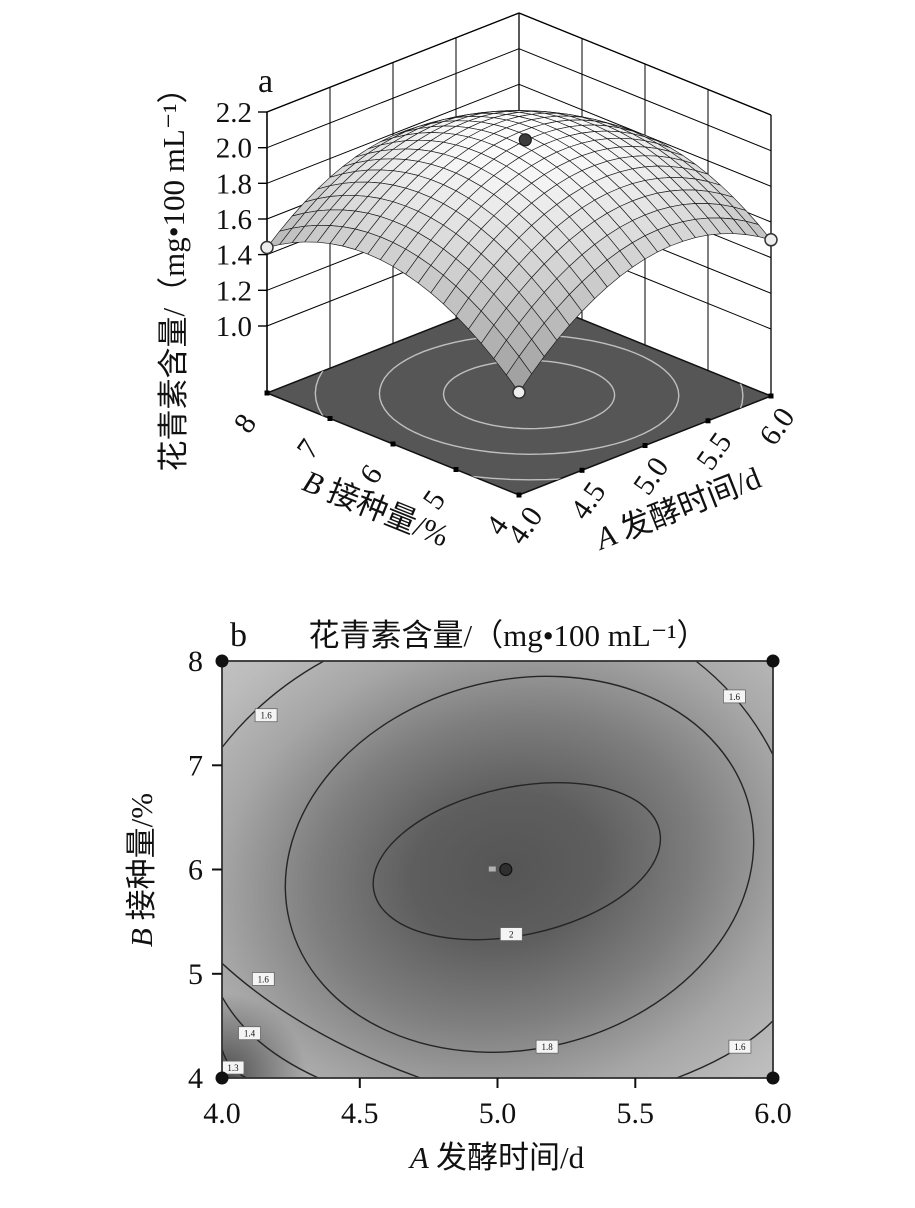 This screenshot has height=1208, width=915. Describe the element at coordinates (234, 220) in the screenshot. I see `z-axis-tick-label: 1.6` at that location.